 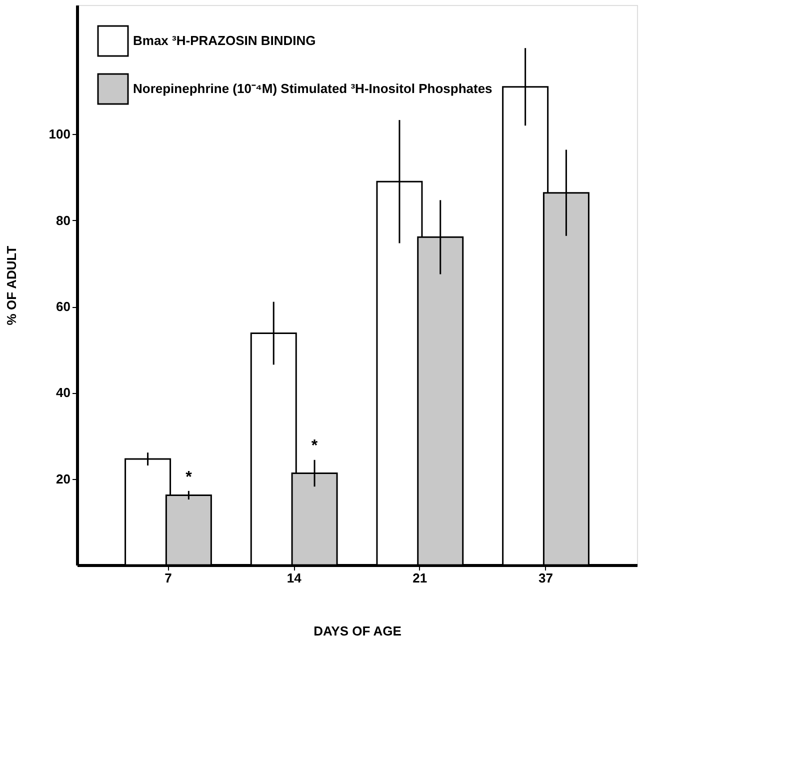 I want to click on y-tick-label: 60, so click(x=63, y=306).